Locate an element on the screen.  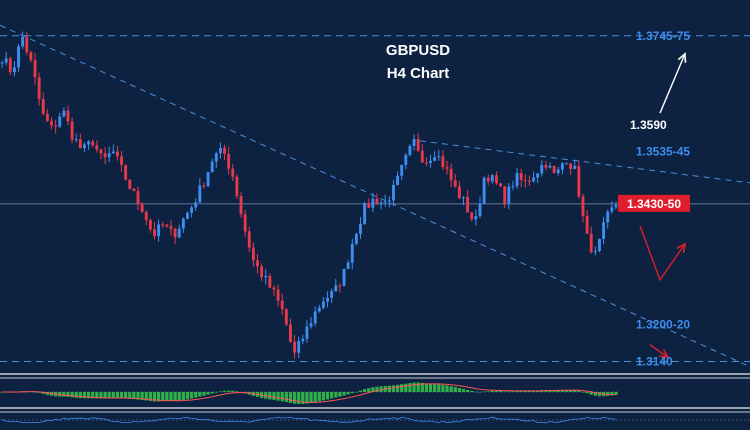
level-label: 1.3430-50 is located at coordinates (654, 204).